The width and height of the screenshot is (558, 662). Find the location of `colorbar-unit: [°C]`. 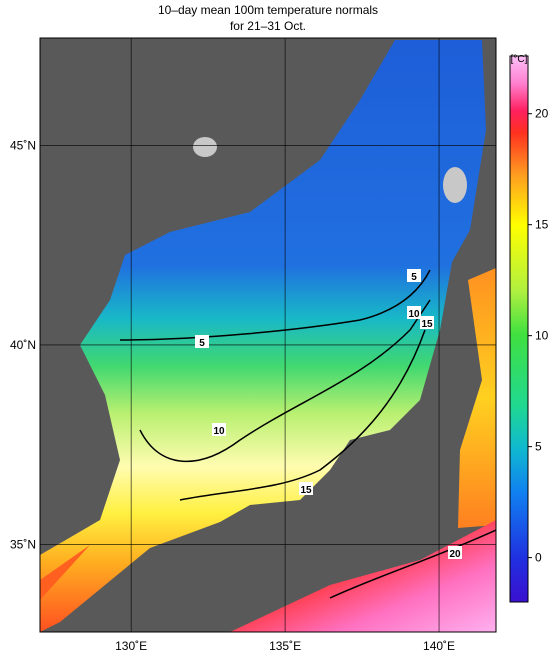

colorbar-unit: [°C] is located at coordinates (519, 59).